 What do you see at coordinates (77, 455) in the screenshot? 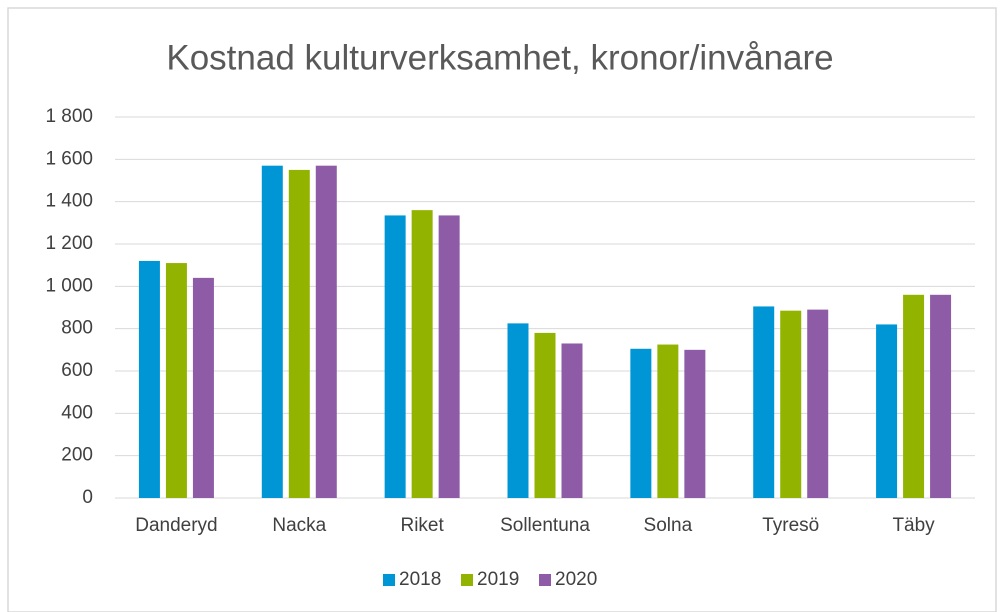
I see `y-tick-label: 200` at bounding box center [77, 455].